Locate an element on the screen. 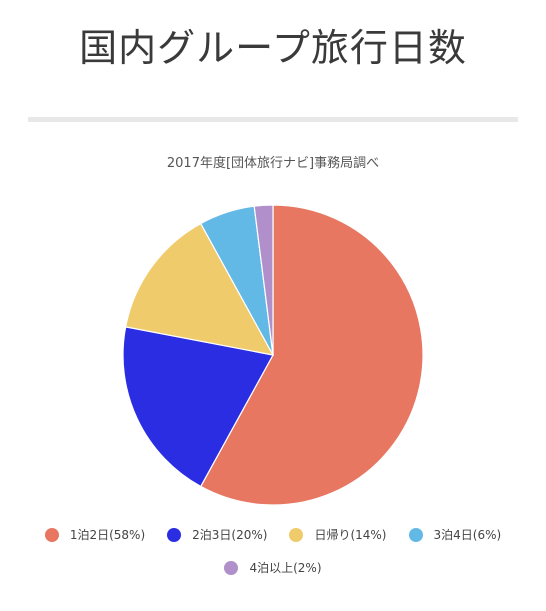 The height and width of the screenshot is (611, 546). chart-subtitle: 2017年度[団体旅行ナビ]事務局調べ is located at coordinates (273, 163).